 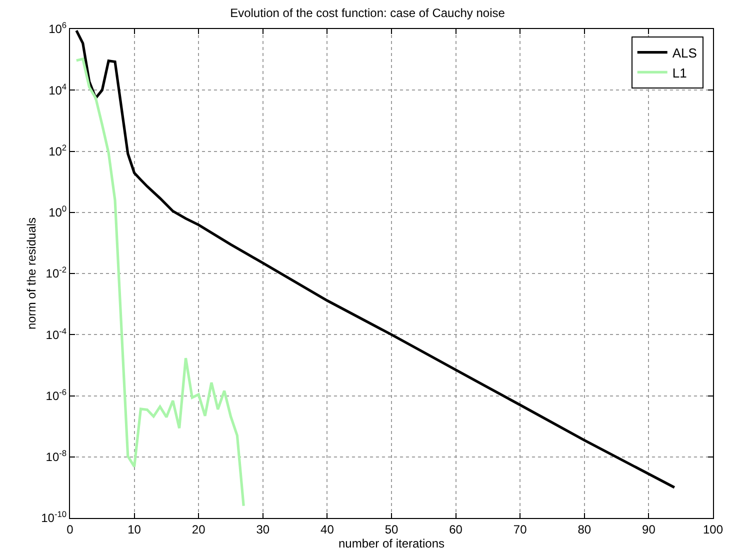 I want to click on x-tick-label: 70, so click(x=520, y=529).